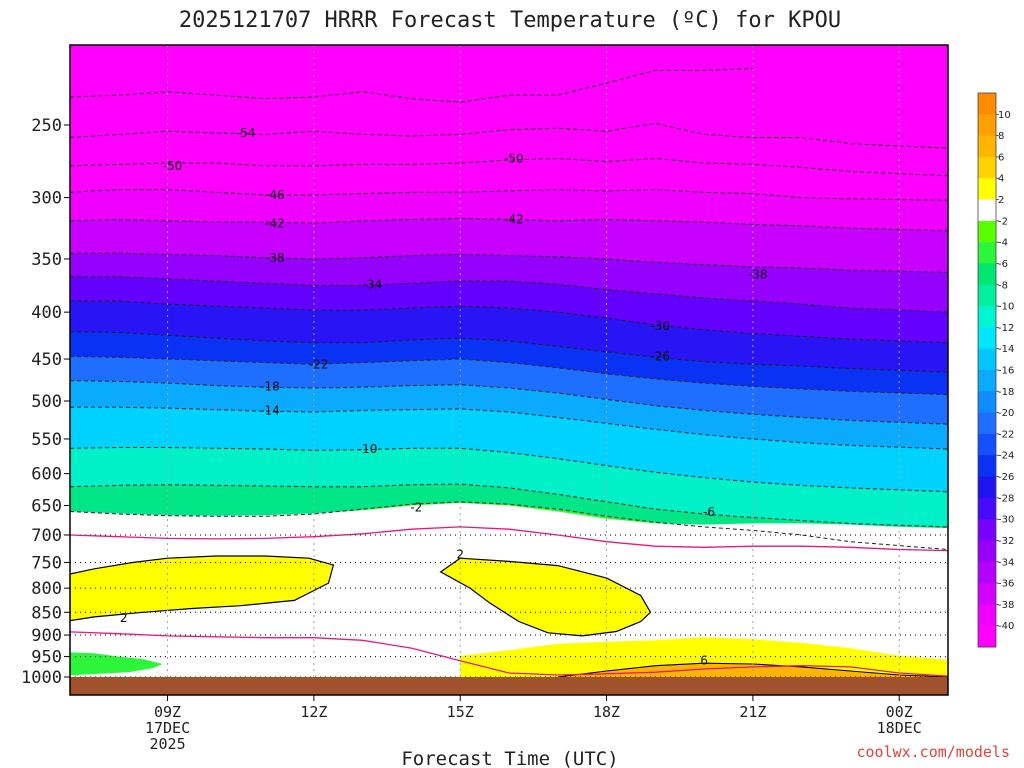 Image resolution: width=1024 pixels, height=768 pixels. I want to click on warm-6-label: 6, so click(704, 661).